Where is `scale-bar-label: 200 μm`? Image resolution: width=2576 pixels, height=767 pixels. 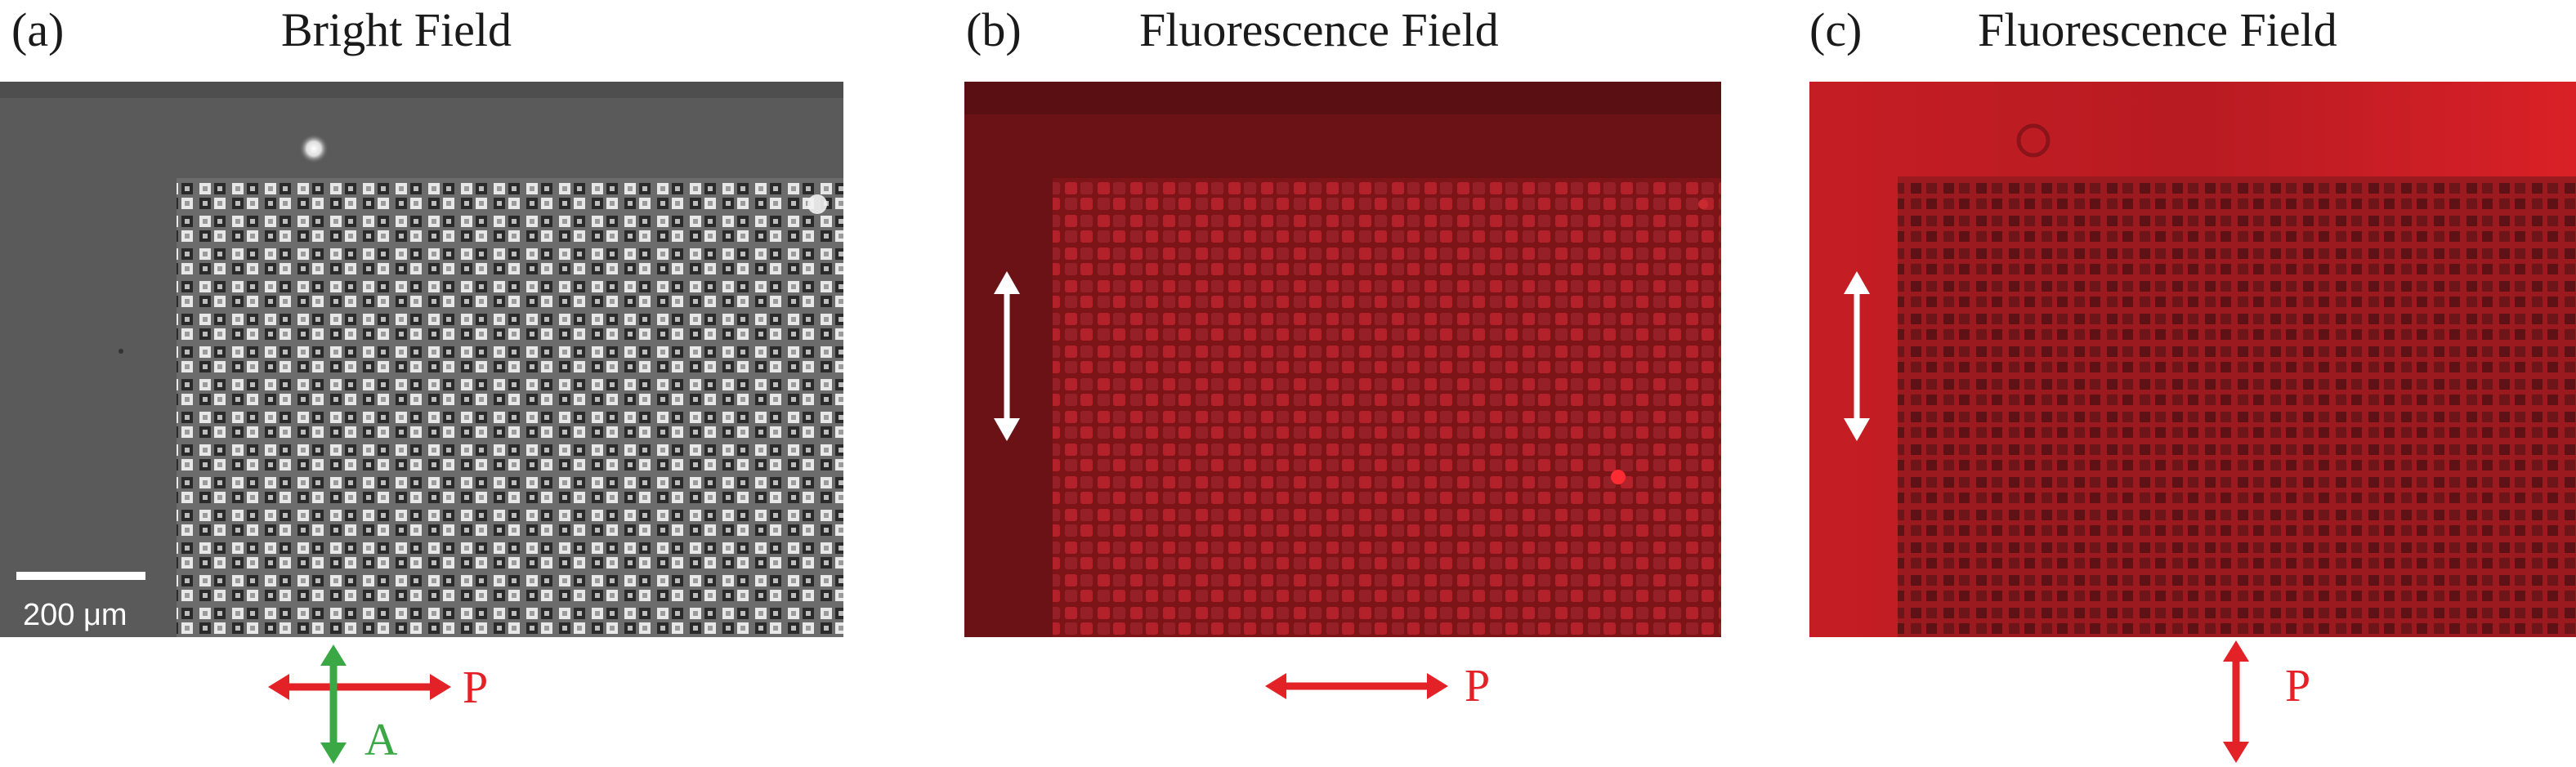
scale-bar-label: 200 μm is located at coordinates (75, 615).